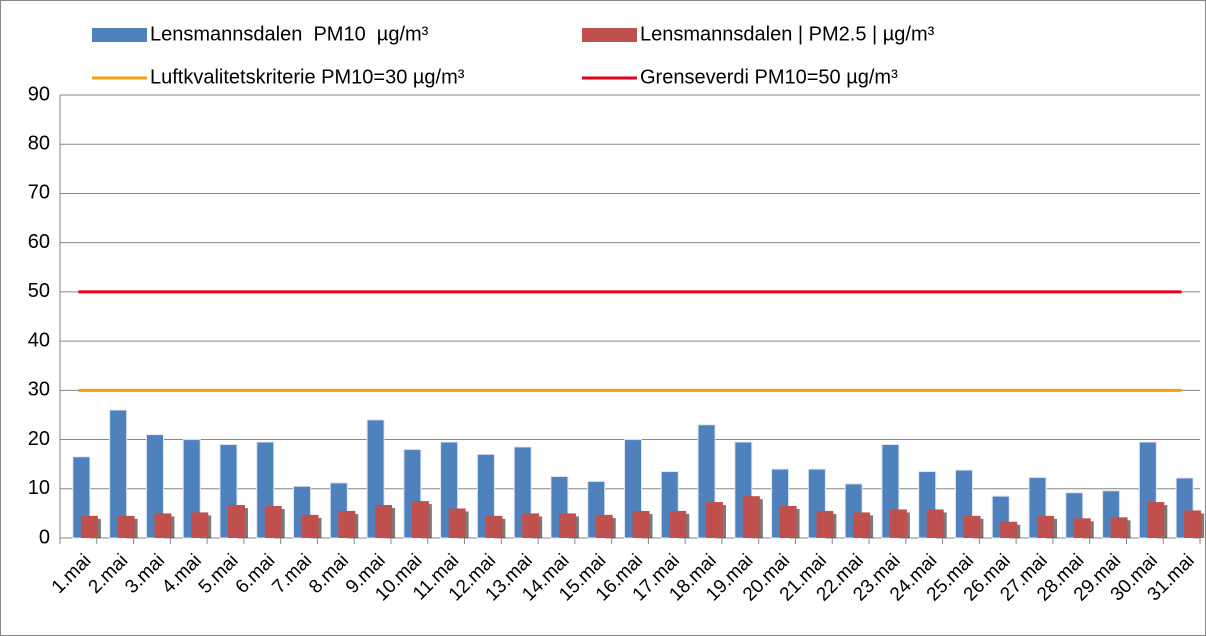 The image size is (1206, 636). I want to click on y-tick-label: 50, so click(39, 291).